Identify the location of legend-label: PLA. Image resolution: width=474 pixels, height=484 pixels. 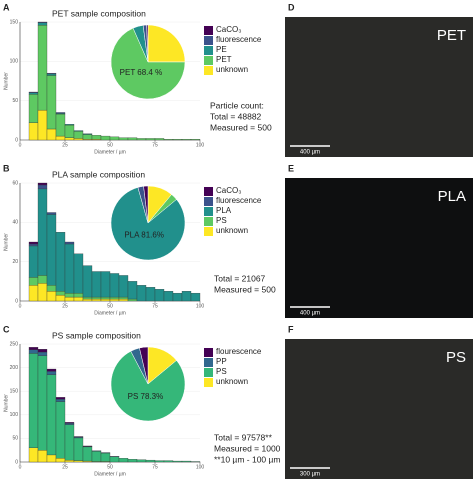
(224, 210).